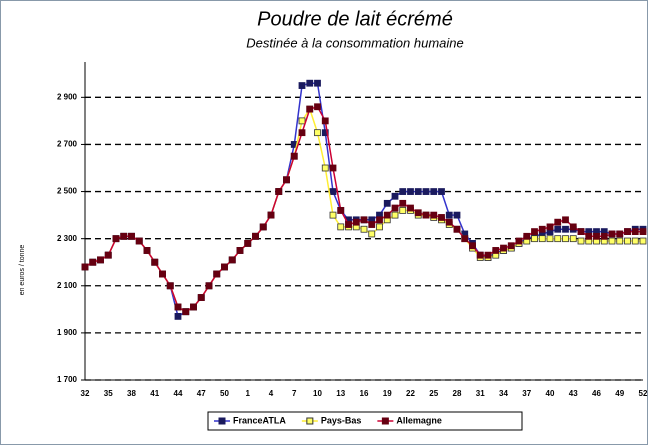  What do you see at coordinates (271, 393) in the screenshot?
I see `x-tick-label: 4` at bounding box center [271, 393].